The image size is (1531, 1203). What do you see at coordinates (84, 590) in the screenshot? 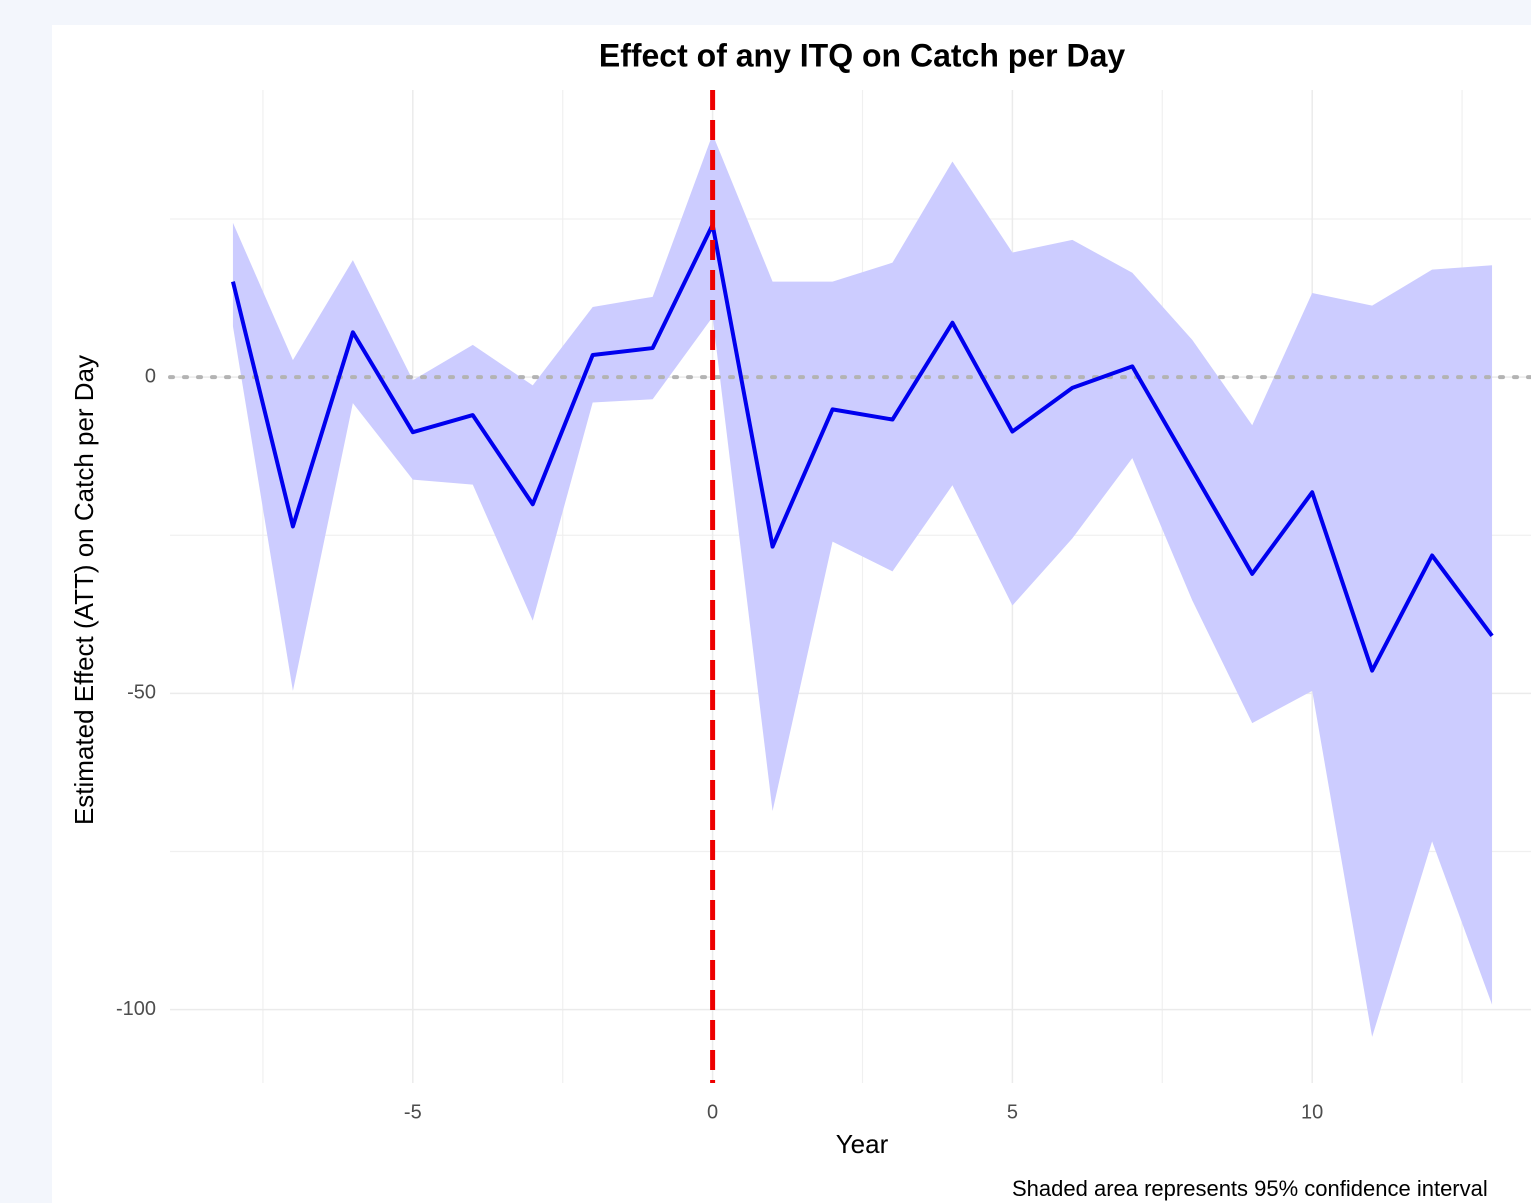
I see `y-axis-label: Estimated Effect (ATT) on Catch per Day` at bounding box center [84, 590].